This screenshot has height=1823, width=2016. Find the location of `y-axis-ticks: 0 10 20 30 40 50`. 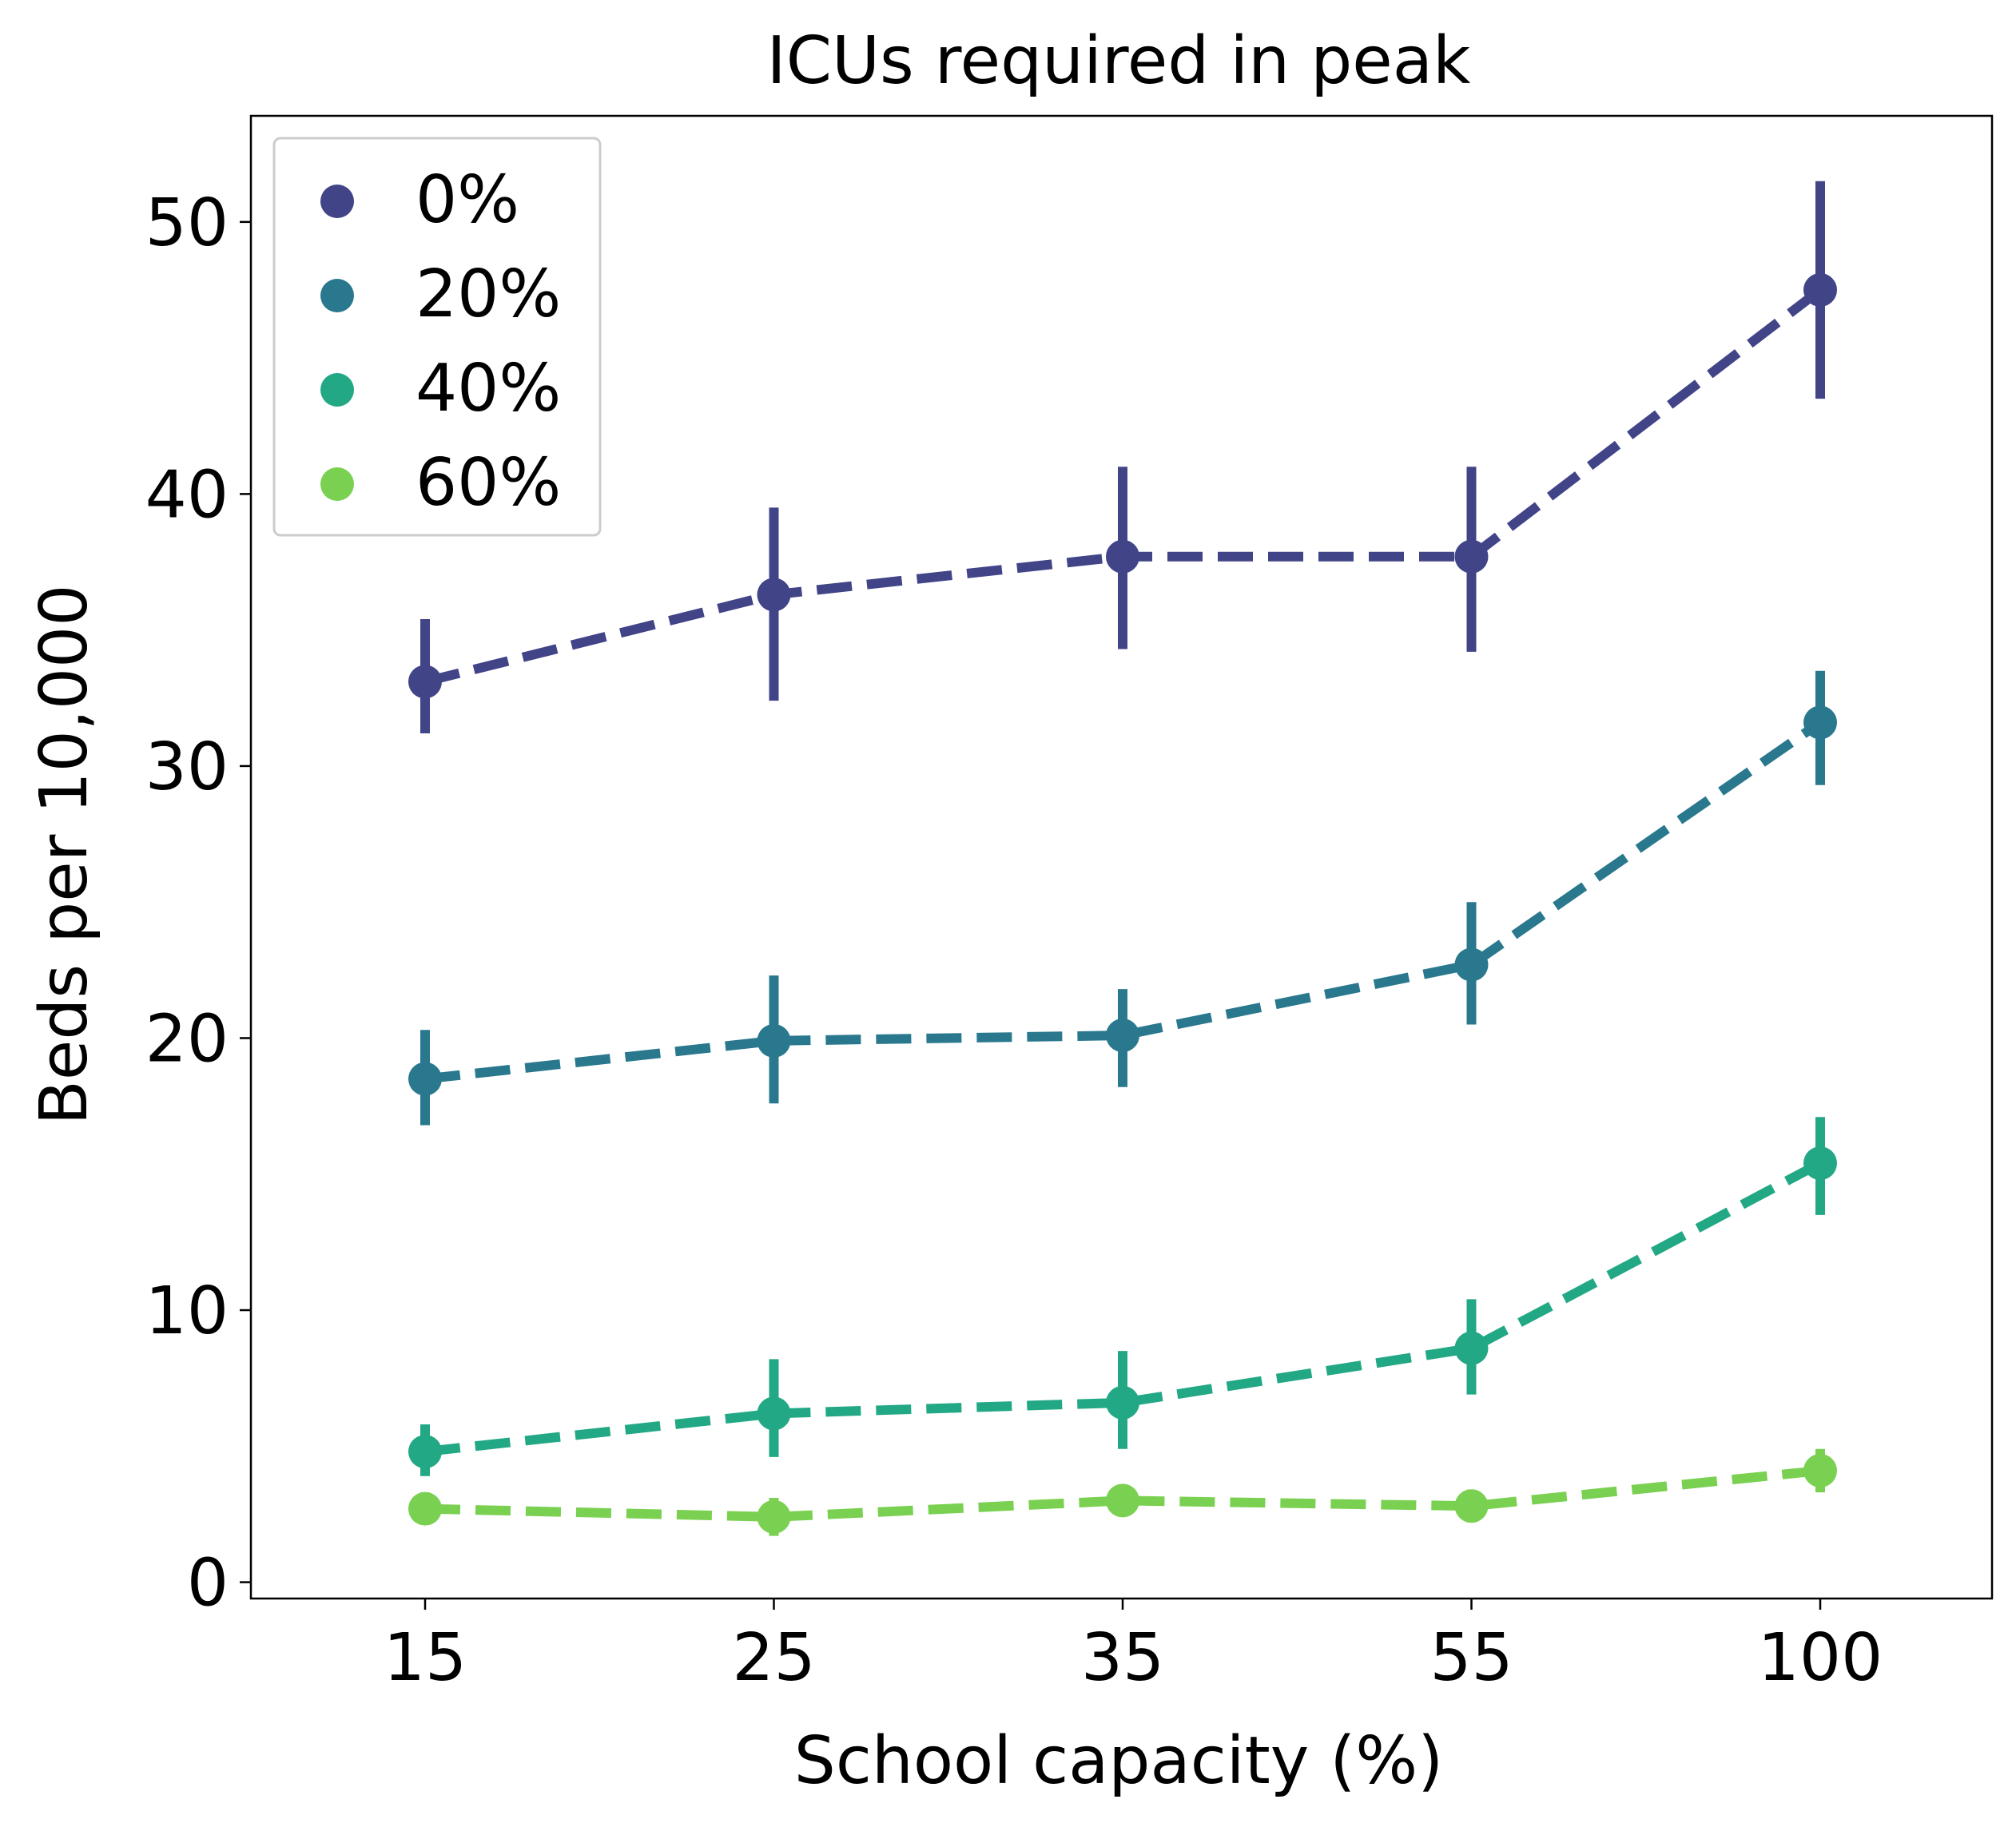

y-axis-ticks: 0 10 20 30 40 50 is located at coordinates (198, 903).